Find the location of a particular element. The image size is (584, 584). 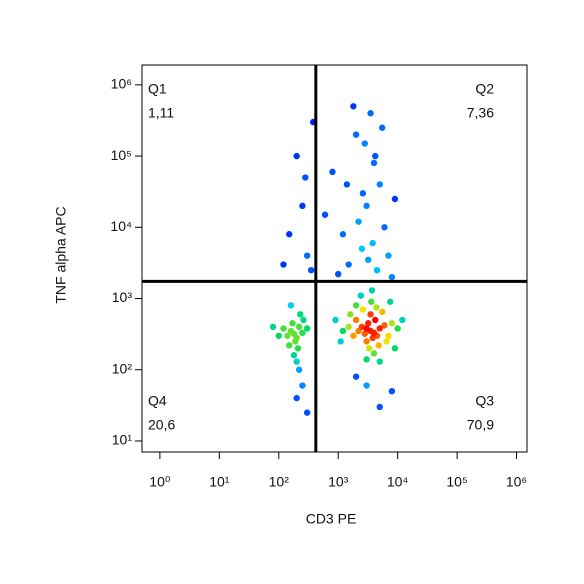

quadrant-name: Q3 is located at coordinates (484, 401).